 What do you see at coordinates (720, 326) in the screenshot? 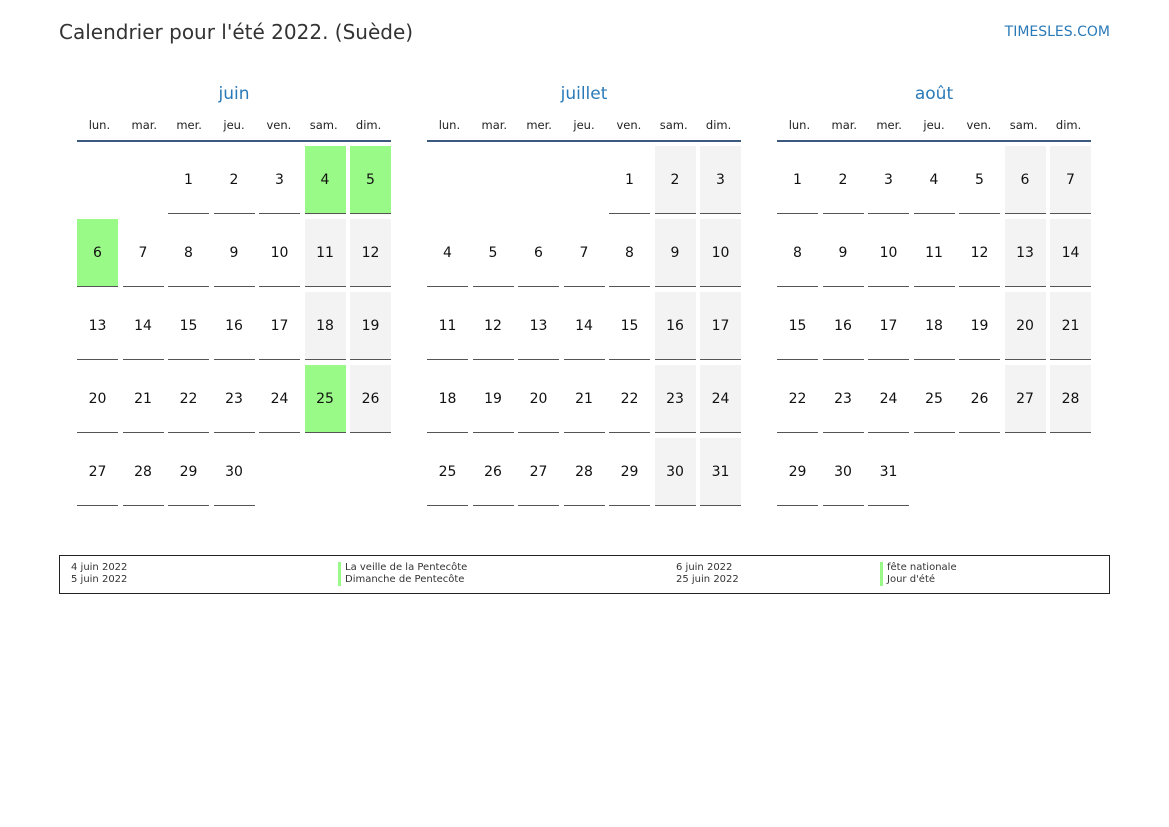
I see `day-cell: 17` at bounding box center [720, 326].